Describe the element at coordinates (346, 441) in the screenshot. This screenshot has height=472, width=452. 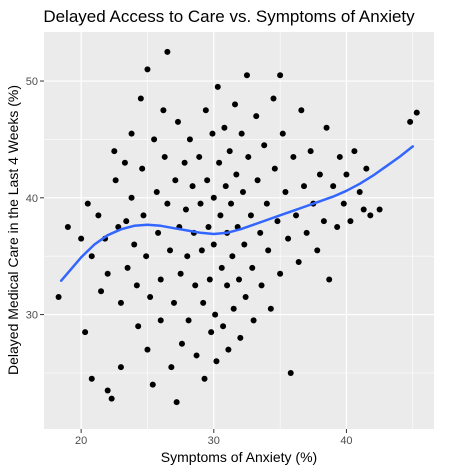
I see `x-tick-label: 40` at that location.